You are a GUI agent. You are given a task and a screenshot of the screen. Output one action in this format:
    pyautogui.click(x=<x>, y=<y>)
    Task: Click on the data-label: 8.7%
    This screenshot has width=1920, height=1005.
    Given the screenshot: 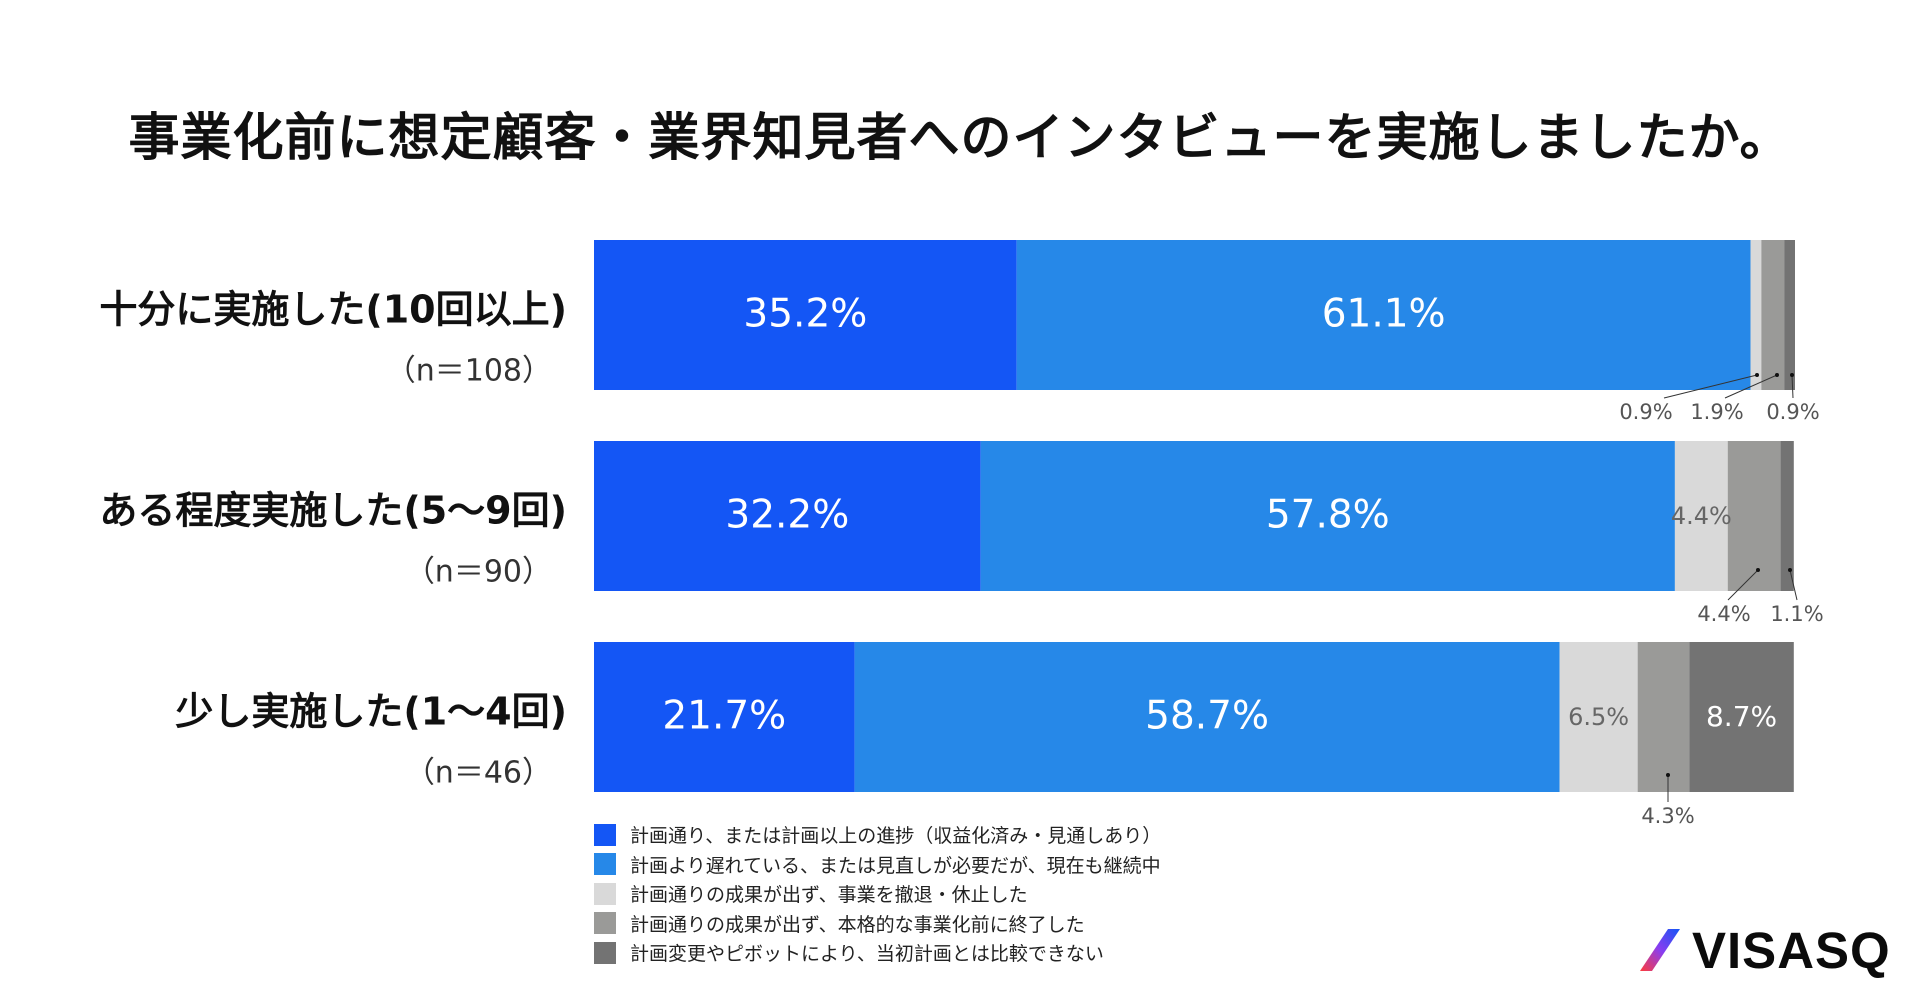 What is the action you would take?
    pyautogui.click(x=1741, y=716)
    